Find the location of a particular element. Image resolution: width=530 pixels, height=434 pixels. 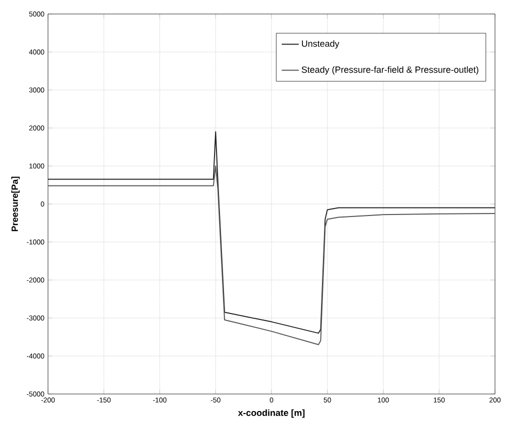

legend-label: Unsteady is located at coordinates (321, 44).